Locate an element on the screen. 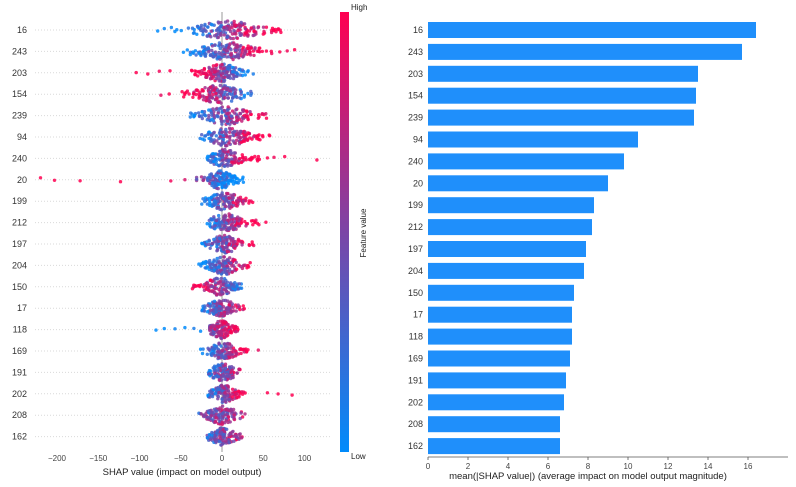 Image resolution: width=796 pixels, height=487 pixels. importance-bar is located at coordinates (563, 73).